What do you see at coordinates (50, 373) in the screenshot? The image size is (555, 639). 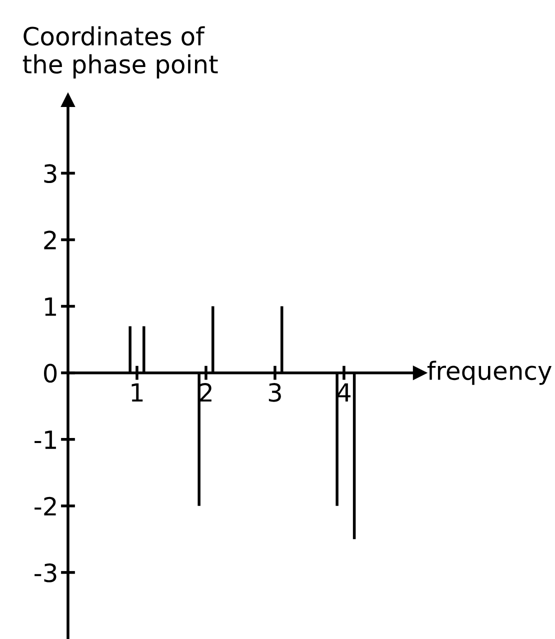 I see `y-tick-label: 0` at bounding box center [50, 373].